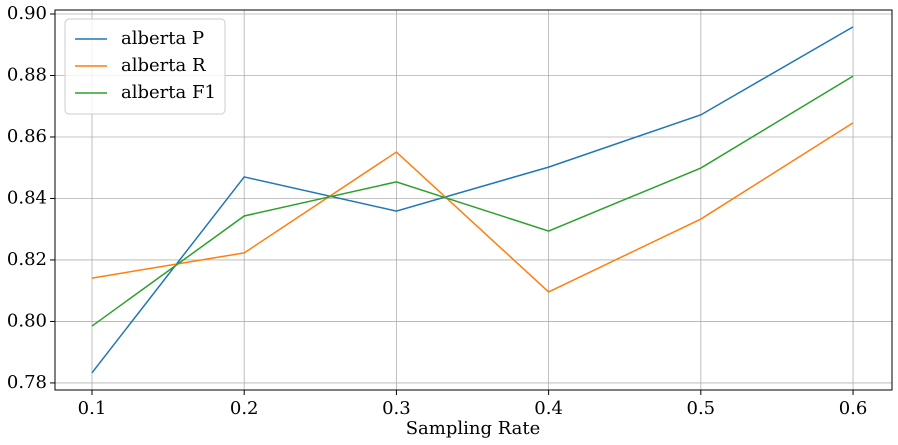  Describe the element at coordinates (27, 259) in the screenshot. I see `y-tick-label: 0.82` at that location.